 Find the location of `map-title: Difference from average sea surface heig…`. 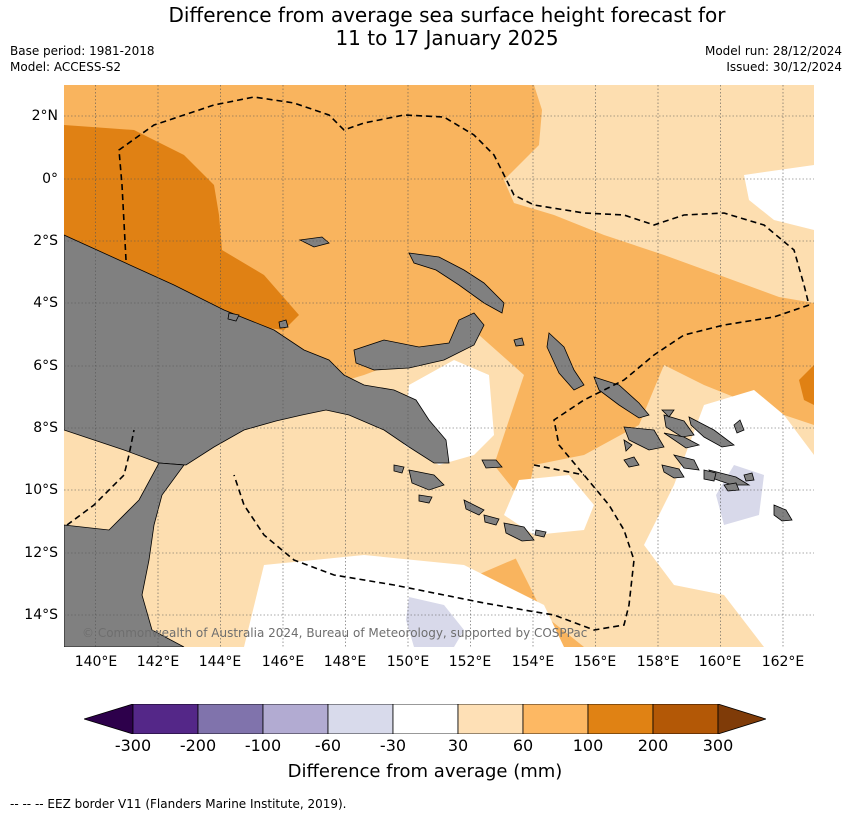

map-title: Difference from average sea surface heig… is located at coordinates (425, 27).